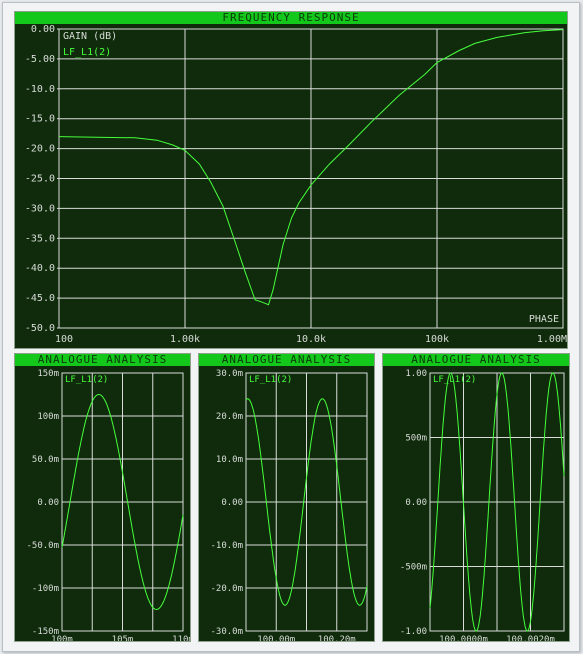 The width and height of the screenshot is (583, 654). I want to click on y-tick-label: 20.0m, so click(229, 417).